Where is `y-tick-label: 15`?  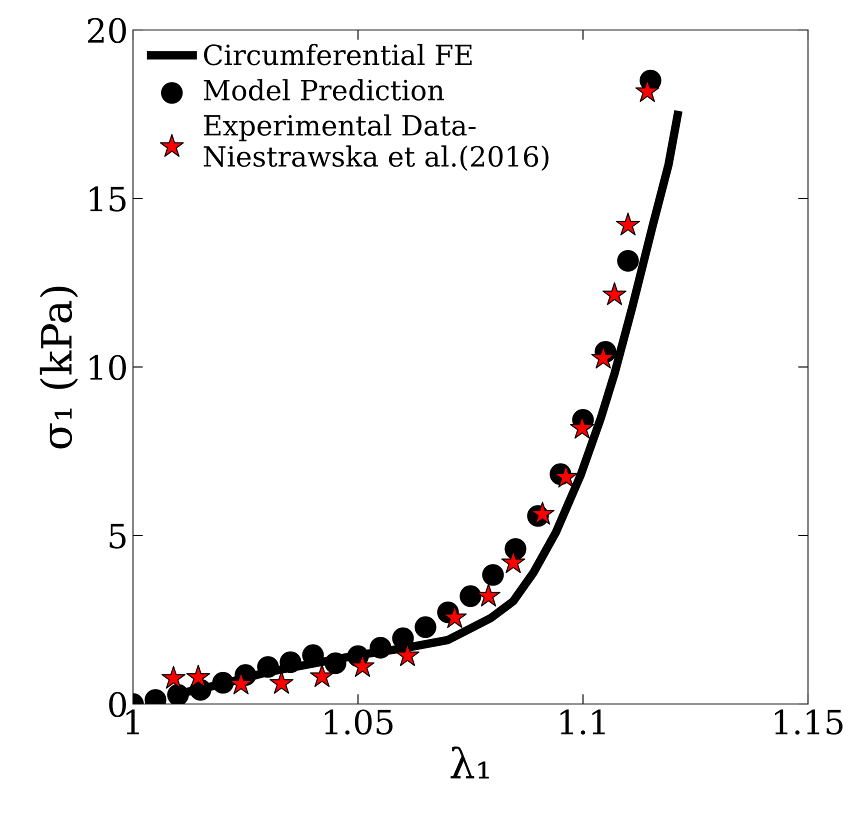
y-tick-label: 15 is located at coordinates (108, 199).